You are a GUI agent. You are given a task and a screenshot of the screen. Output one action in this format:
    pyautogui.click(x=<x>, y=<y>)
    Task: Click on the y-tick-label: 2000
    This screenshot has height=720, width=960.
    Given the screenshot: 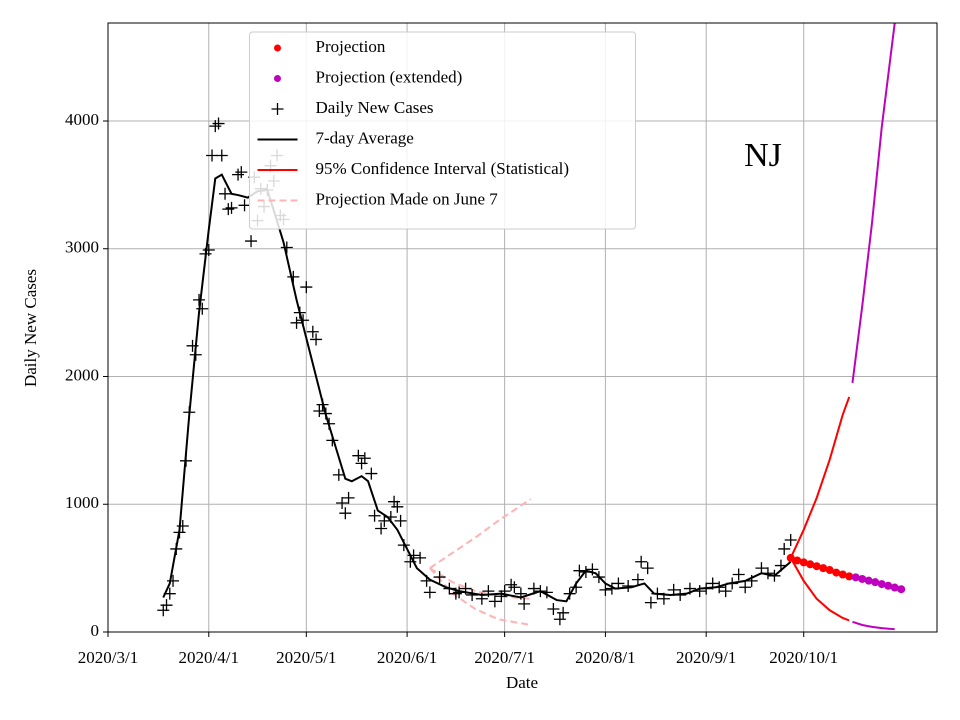 What is the action you would take?
    pyautogui.click(x=82, y=374)
    